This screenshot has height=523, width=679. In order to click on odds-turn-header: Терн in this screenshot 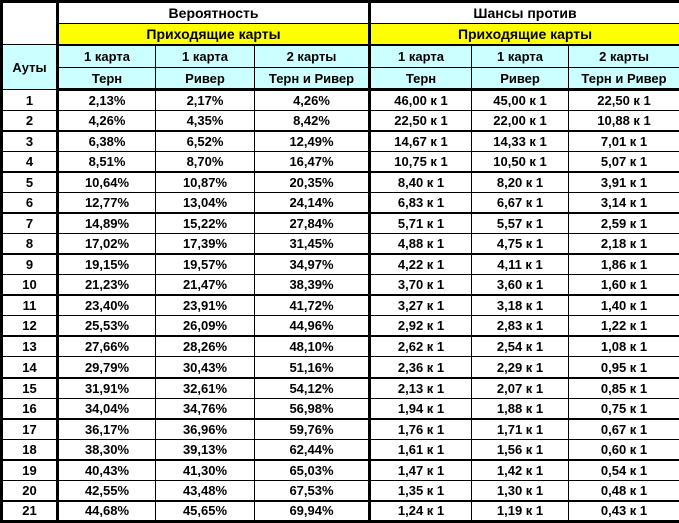, I will do `click(421, 79)`.